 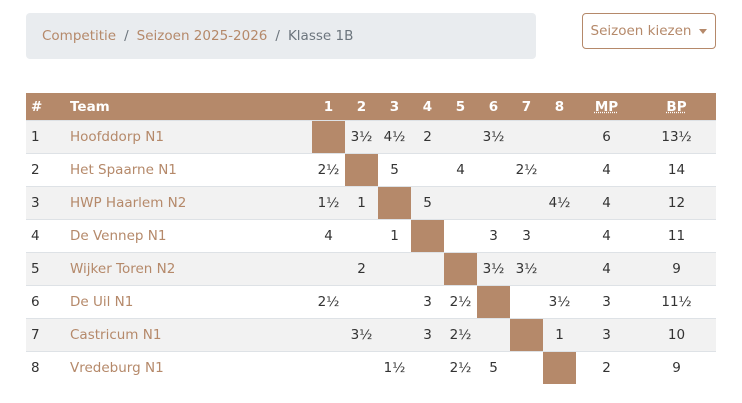 I want to click on team-link: HWP Haarlem N2, so click(x=128, y=203).